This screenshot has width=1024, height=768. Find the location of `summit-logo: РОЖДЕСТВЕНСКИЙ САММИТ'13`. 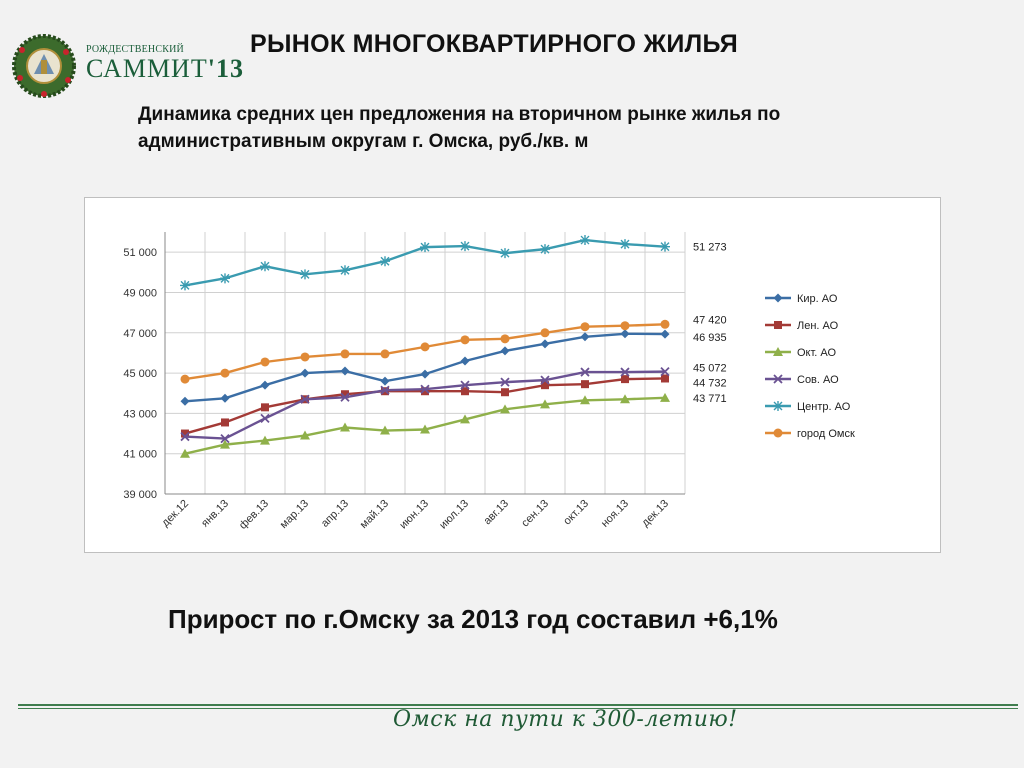

summit-logo: РОЖДЕСТВЕНСКИЙ САММИТ'13 is located at coordinates (124, 62).